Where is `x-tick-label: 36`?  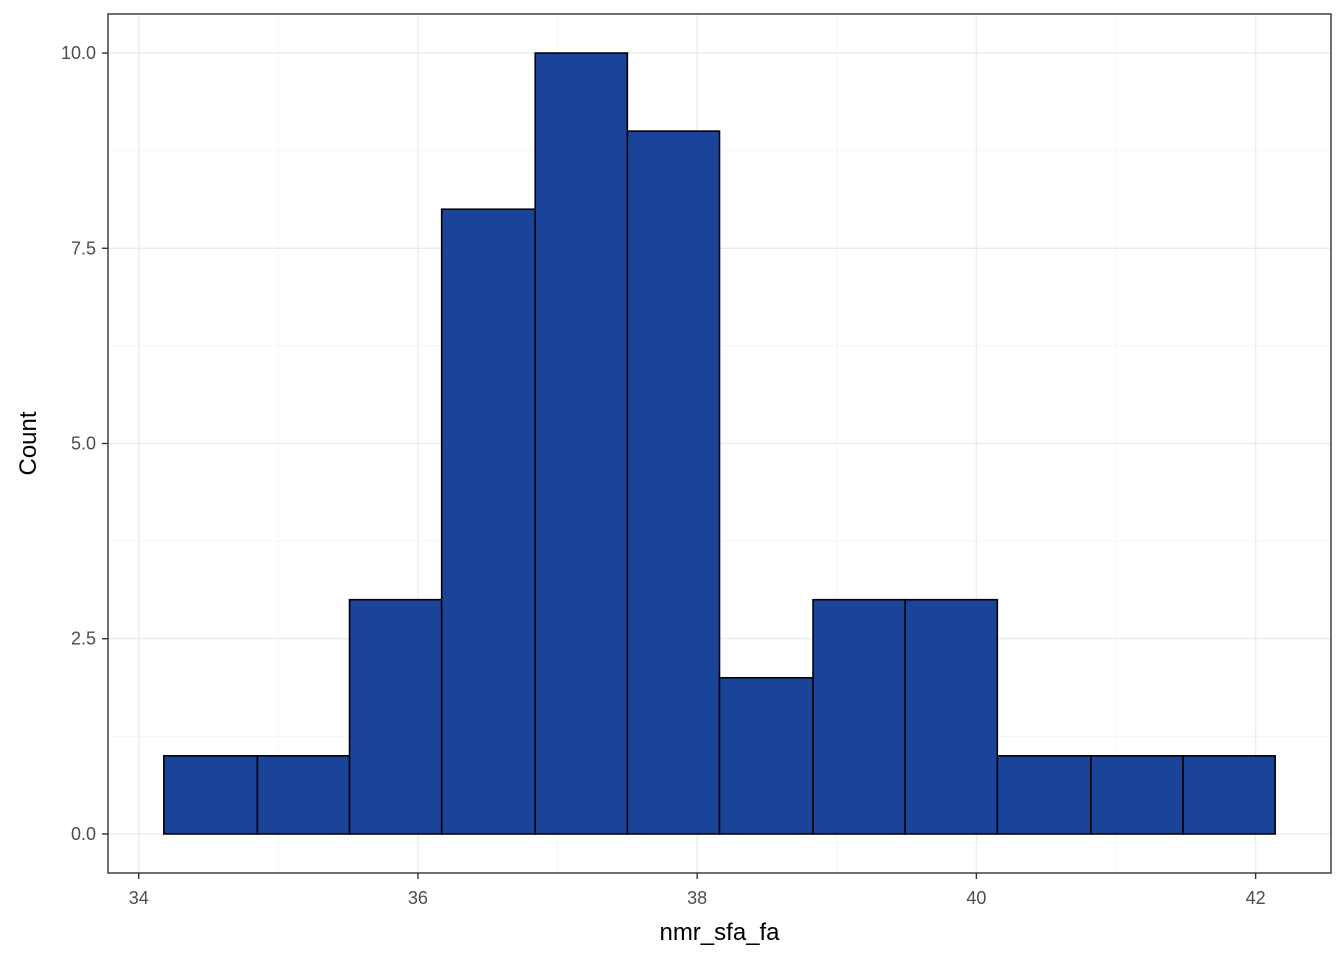 x-tick-label: 36 is located at coordinates (418, 898).